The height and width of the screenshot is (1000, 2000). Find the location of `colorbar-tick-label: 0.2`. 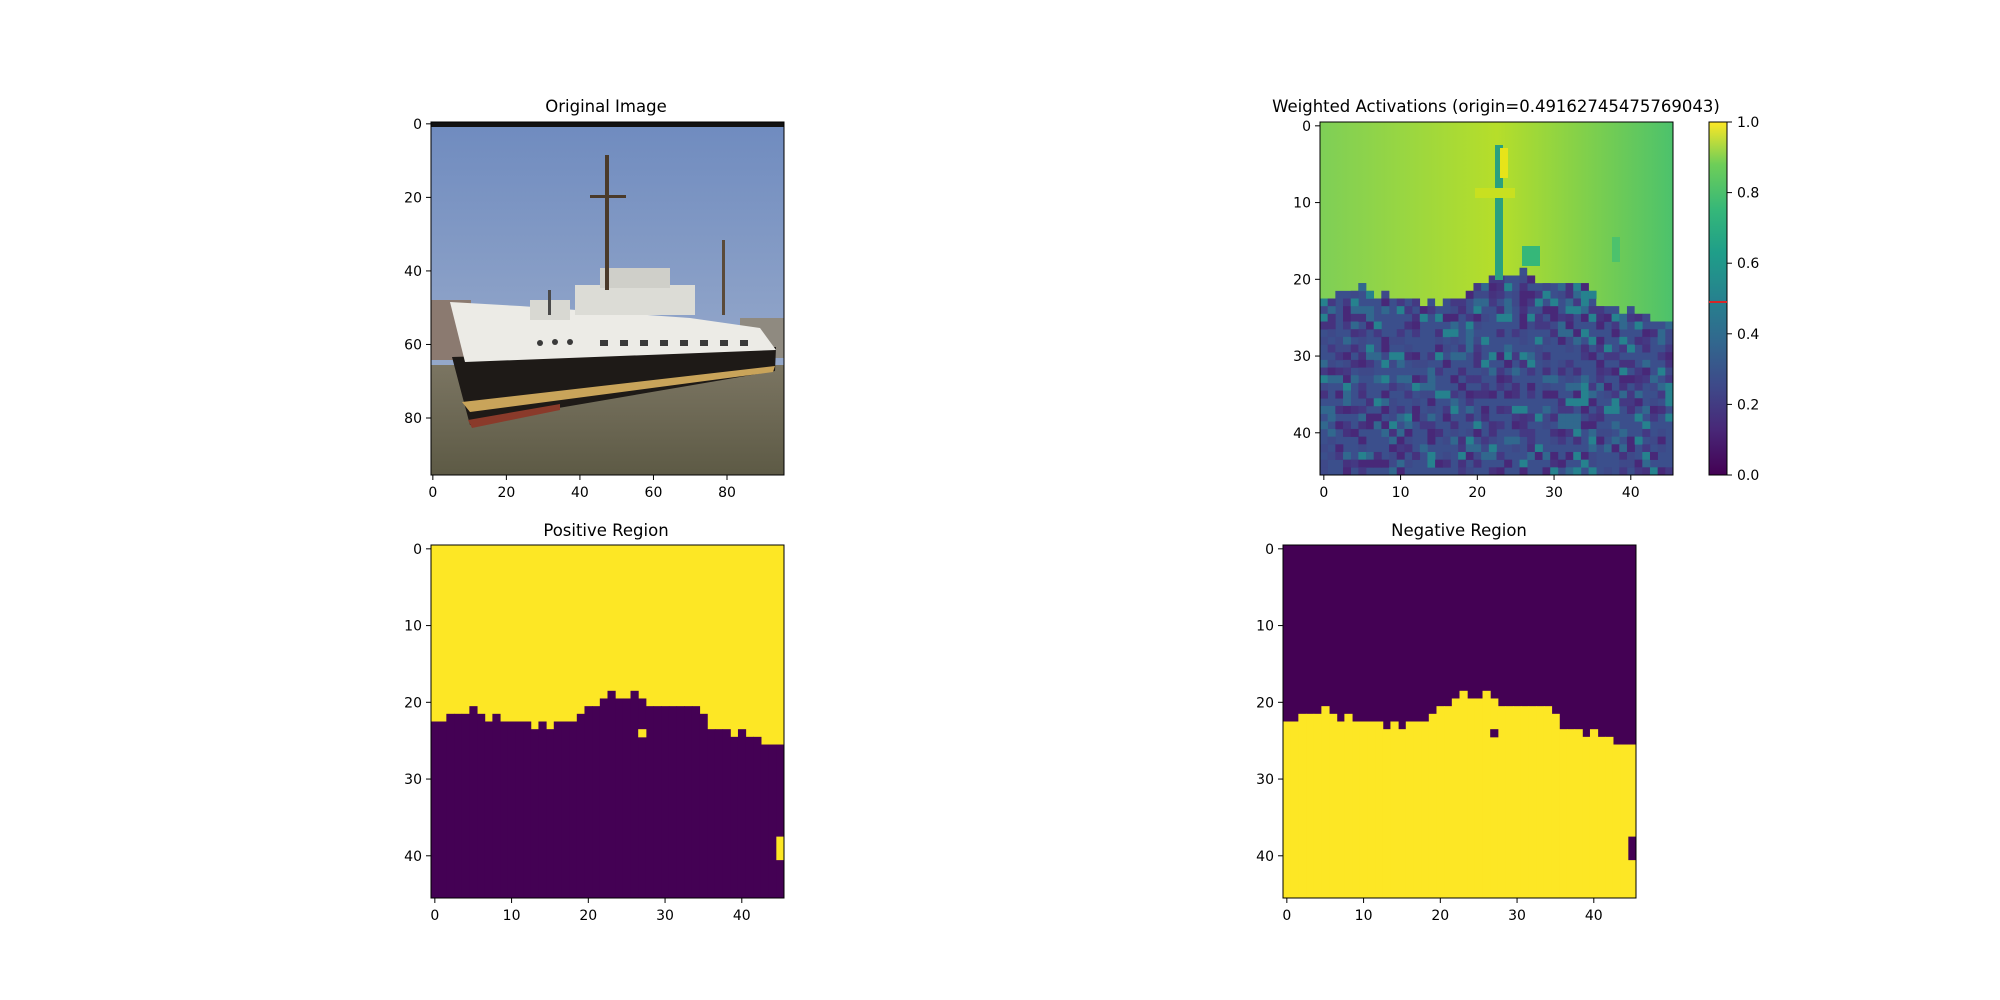

colorbar-tick-label: 0.2 is located at coordinates (1748, 405).